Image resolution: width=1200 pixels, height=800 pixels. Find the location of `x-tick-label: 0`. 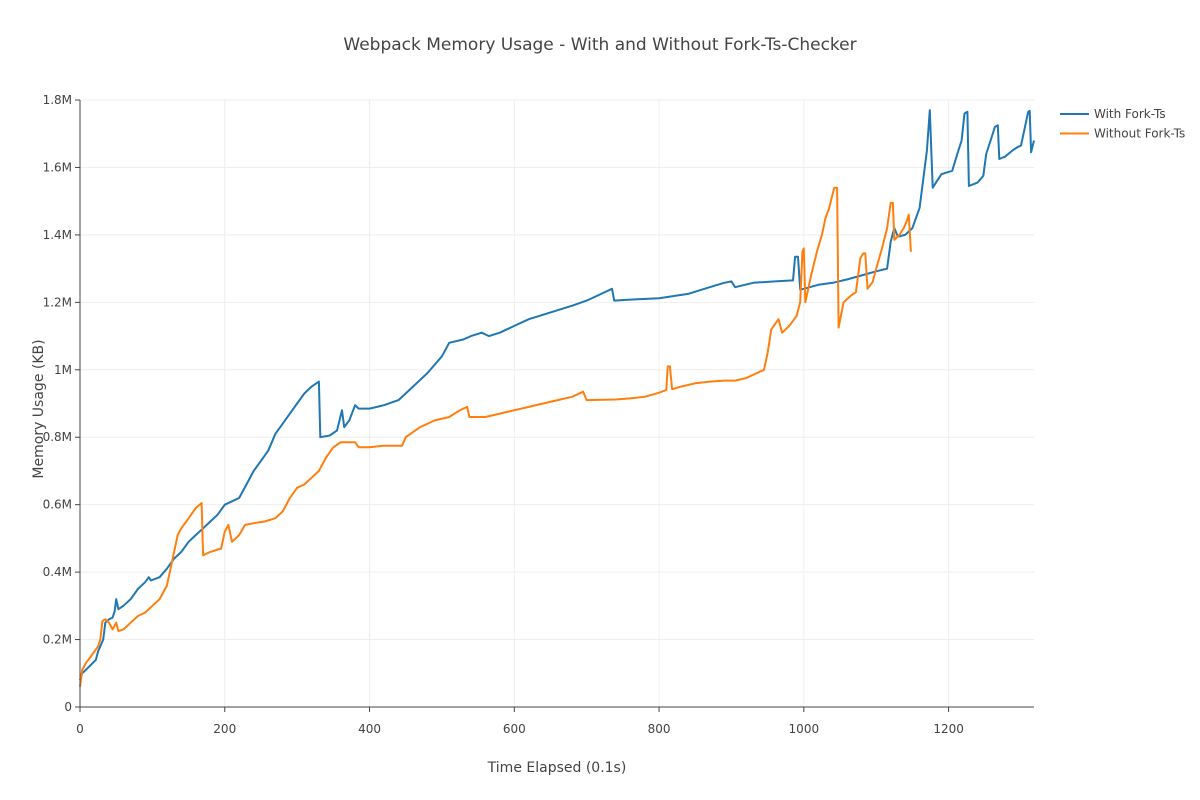

x-tick-label: 0 is located at coordinates (80, 729).